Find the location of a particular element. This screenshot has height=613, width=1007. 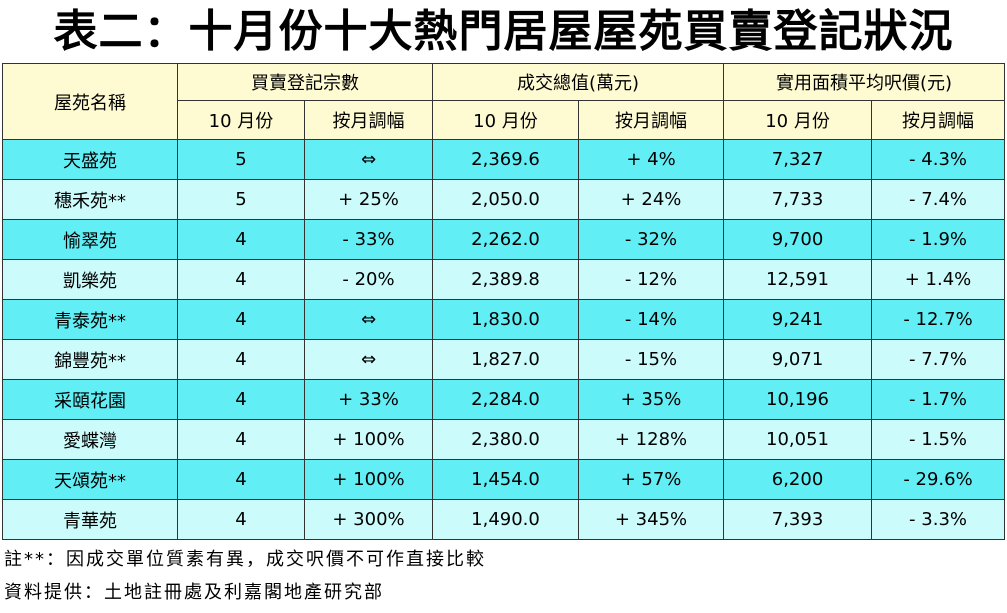

price-change-cell: - 29.6% is located at coordinates (938, 479).